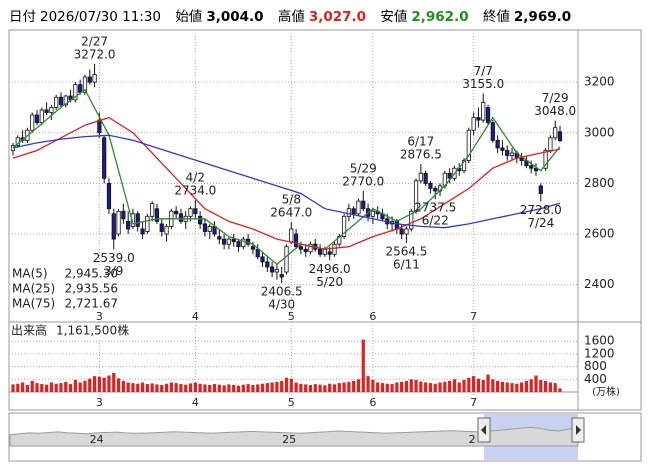 This screenshot has height=470, width=653. What do you see at coordinates (599, 341) in the screenshot?
I see `y-tick-label: 1600` at bounding box center [599, 341].